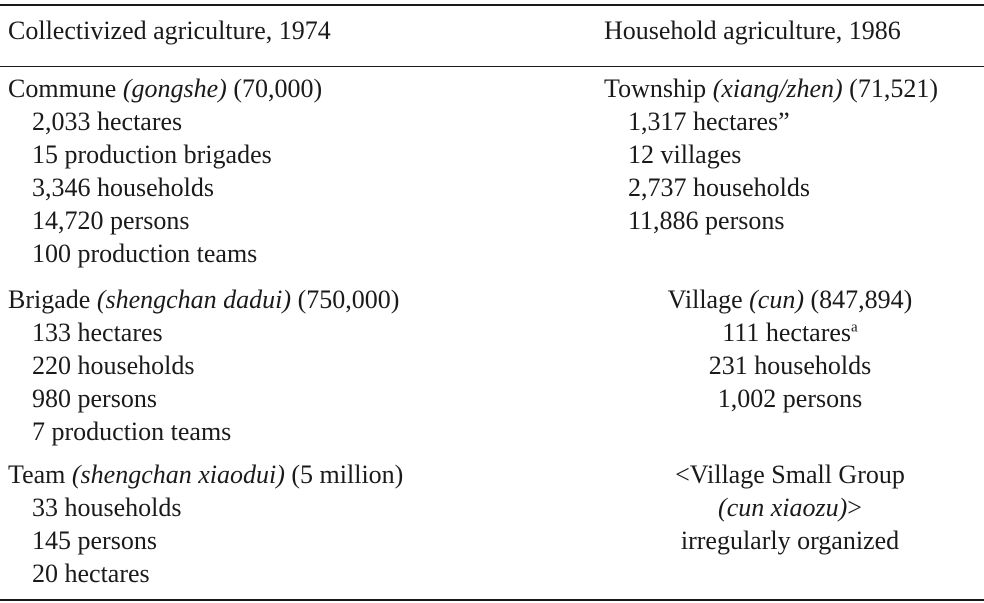 This screenshot has width=984, height=603. What do you see at coordinates (709, 121) in the screenshot?
I see `township-item: 1,317 hectares”` at bounding box center [709, 121].